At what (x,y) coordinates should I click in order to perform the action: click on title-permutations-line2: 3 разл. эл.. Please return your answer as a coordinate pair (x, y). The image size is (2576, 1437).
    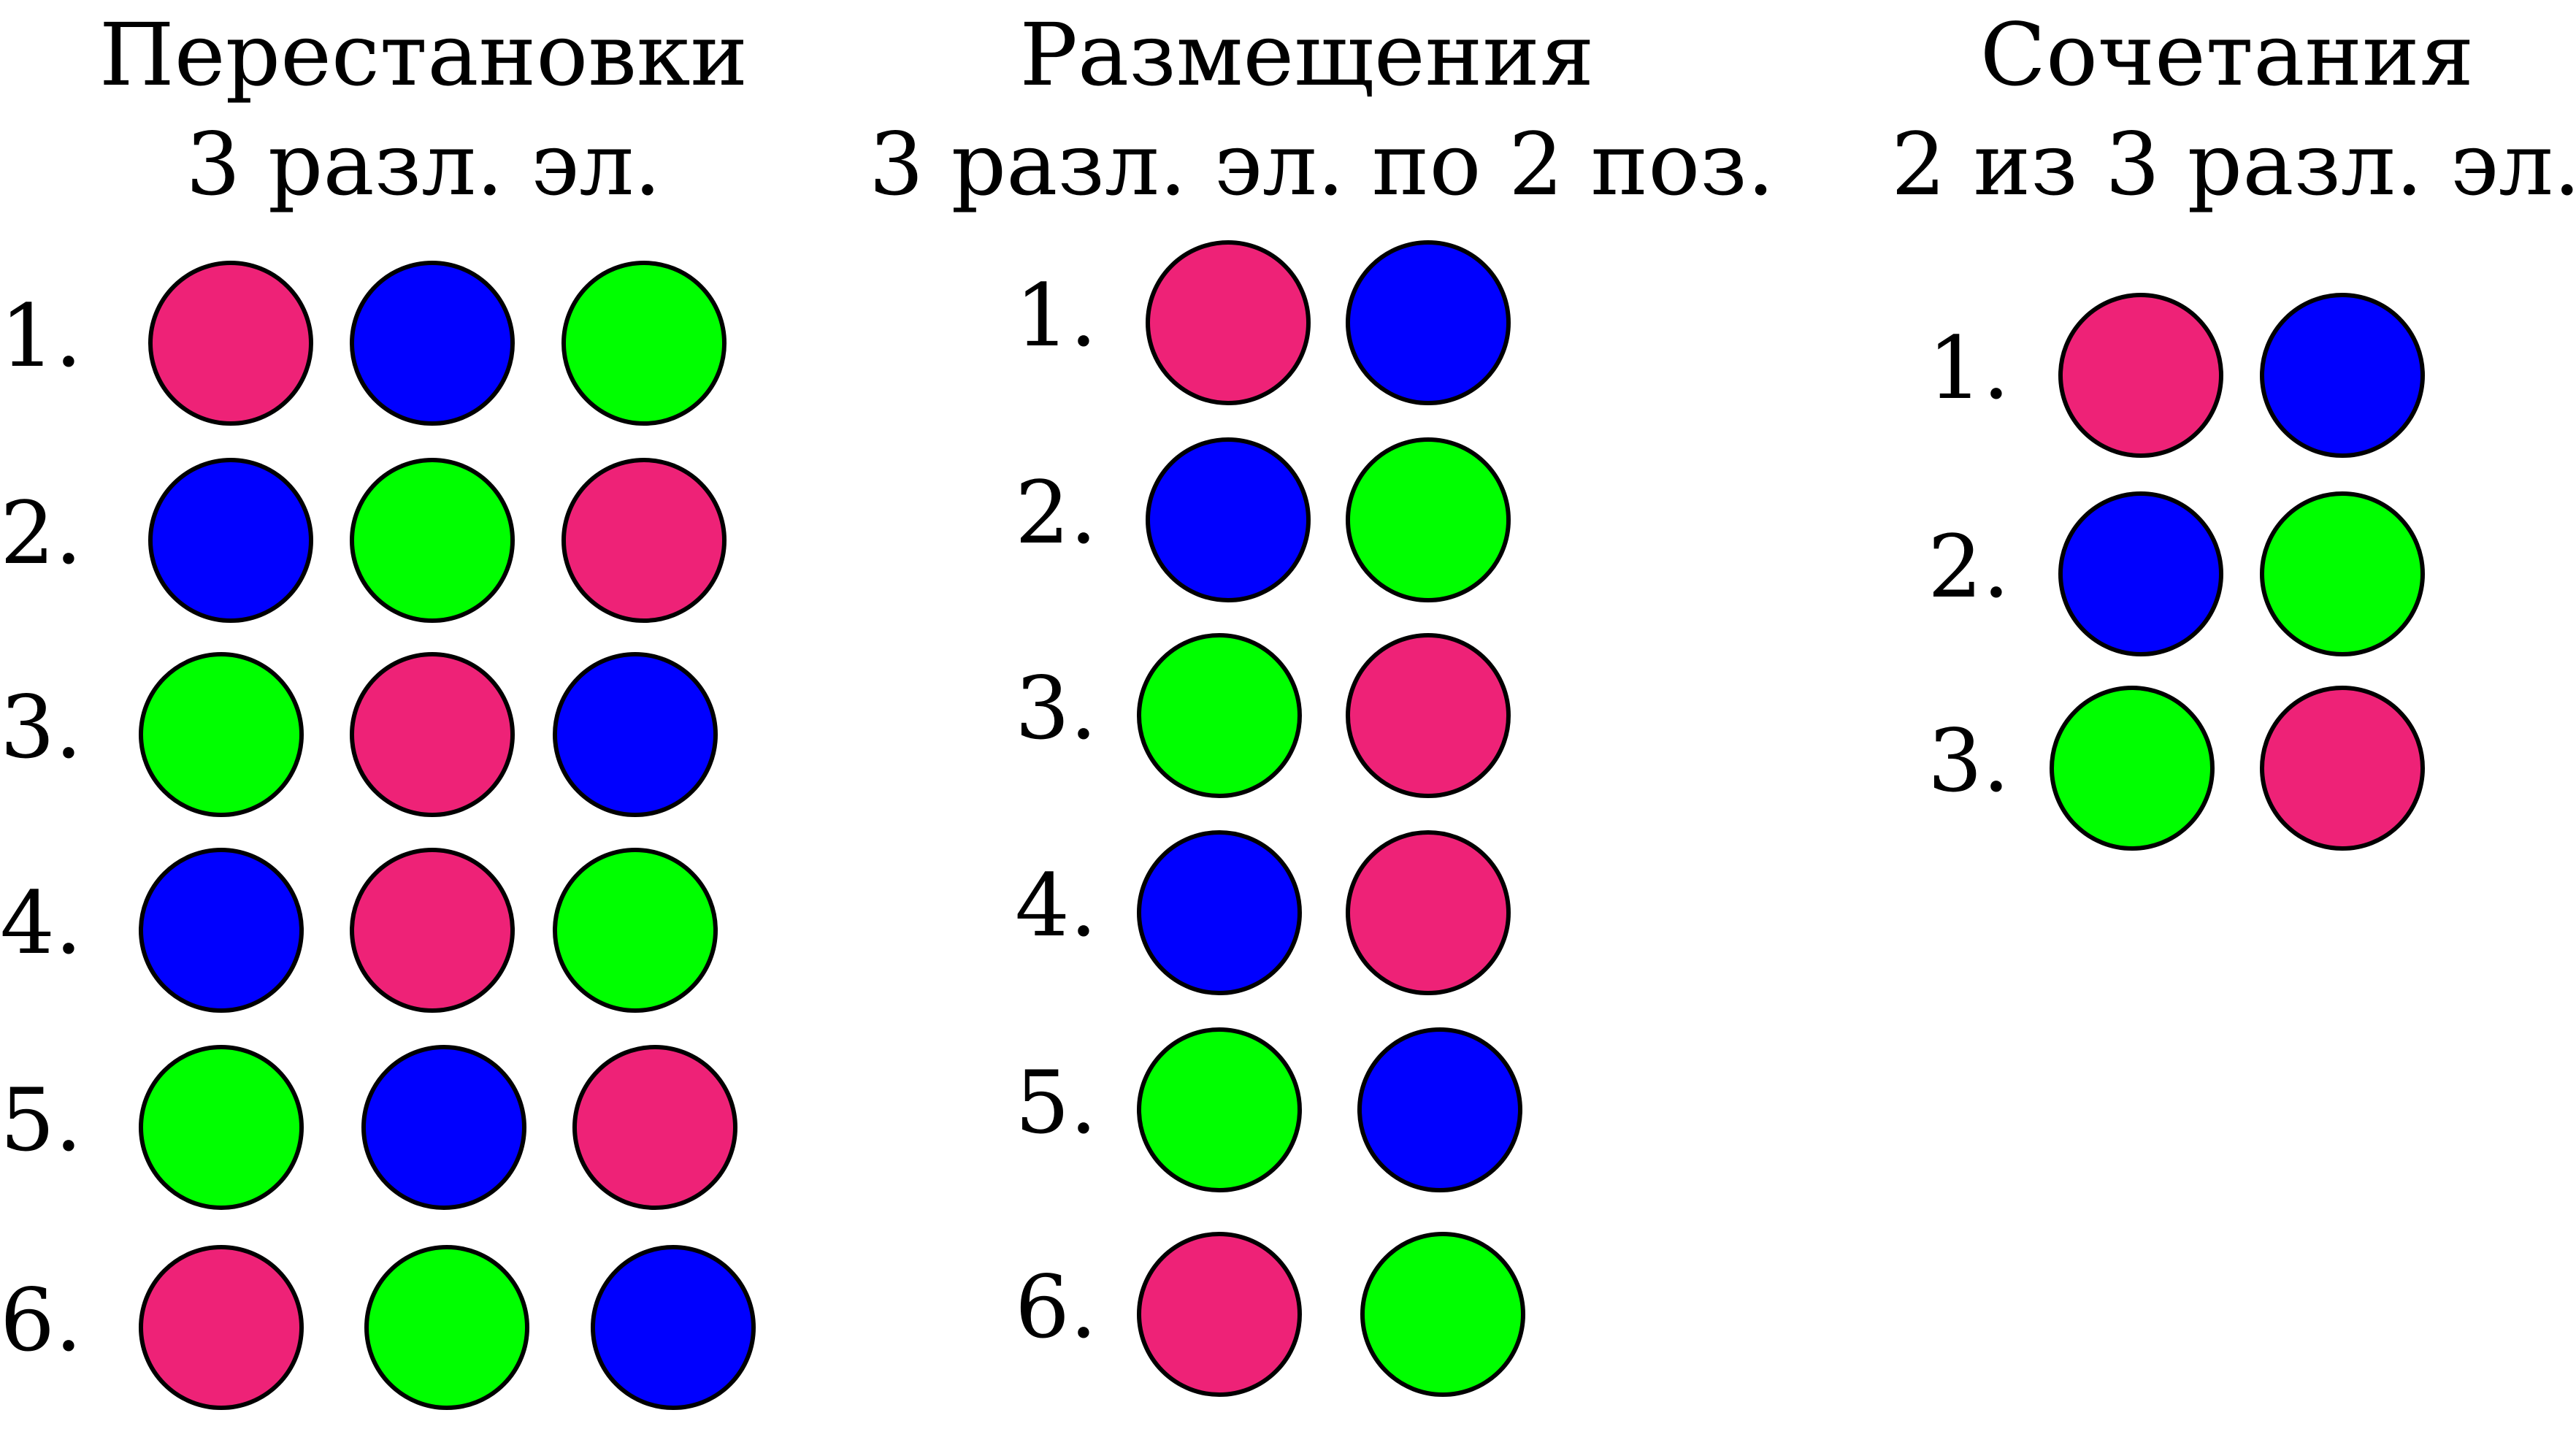
    Looking at the image, I should click on (423, 164).